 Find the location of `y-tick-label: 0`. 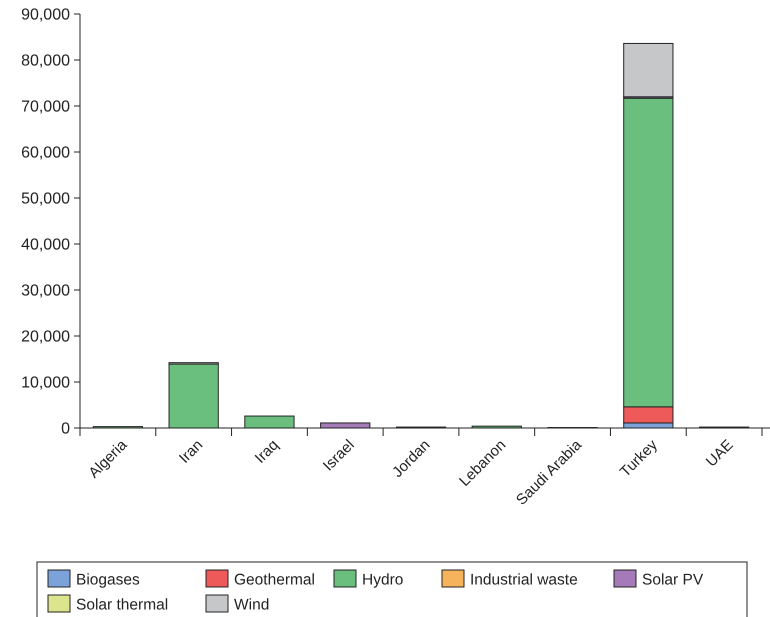

y-tick-label: 0 is located at coordinates (65, 429).